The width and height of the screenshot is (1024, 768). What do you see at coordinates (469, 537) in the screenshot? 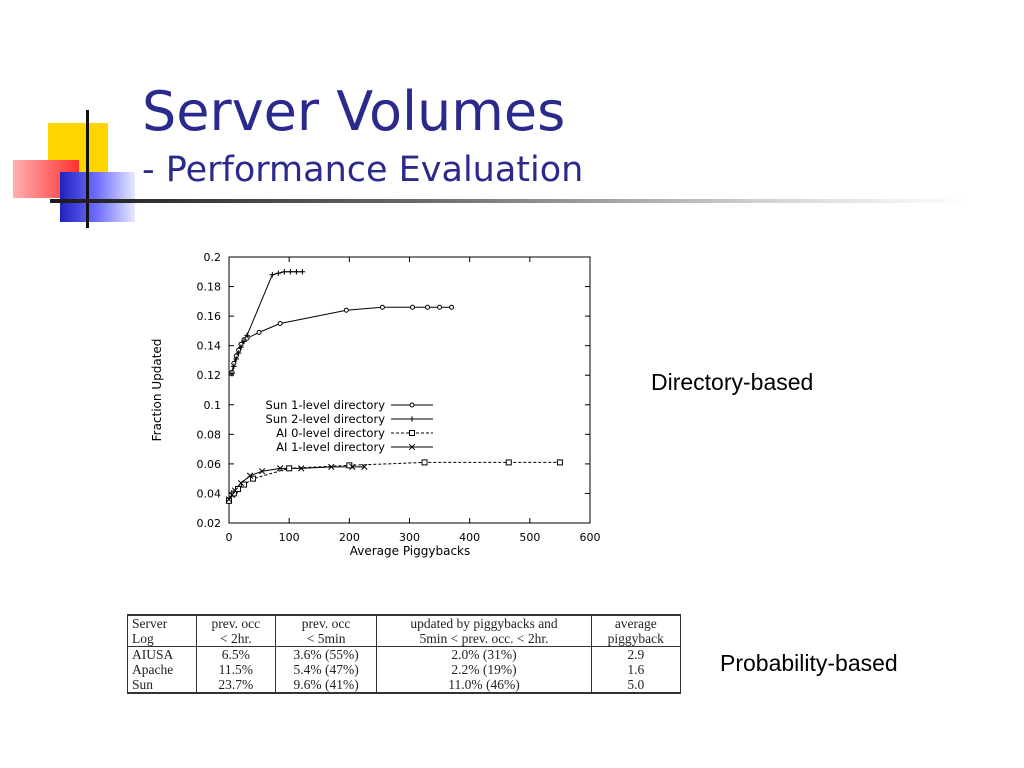
I see `x-tick-label: 400` at bounding box center [469, 537].